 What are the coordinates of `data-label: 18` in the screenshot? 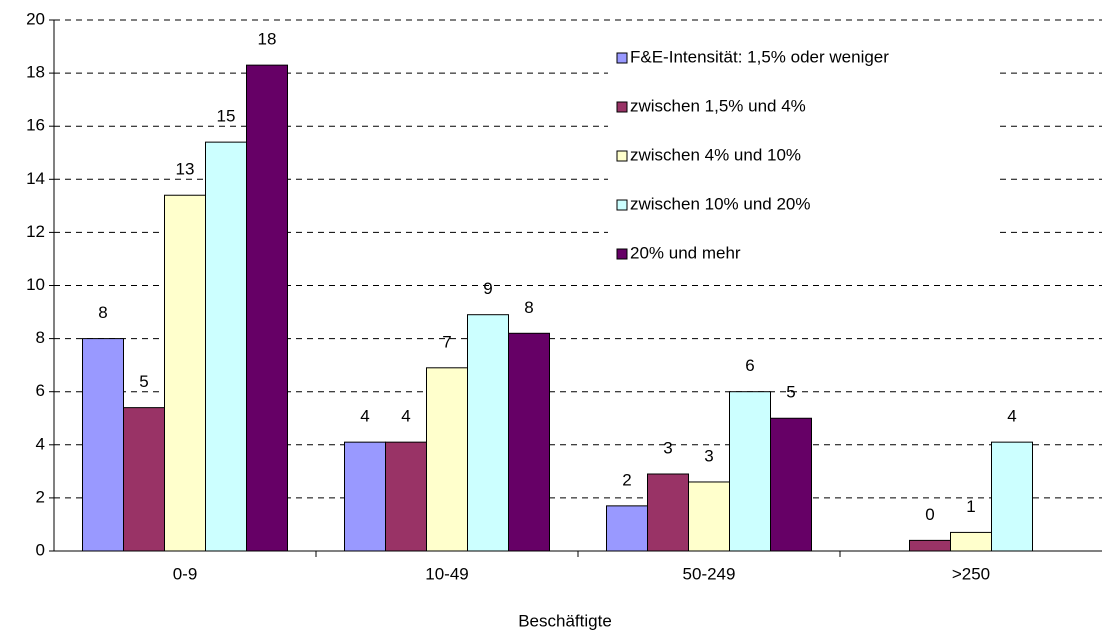 It's located at (267, 39).